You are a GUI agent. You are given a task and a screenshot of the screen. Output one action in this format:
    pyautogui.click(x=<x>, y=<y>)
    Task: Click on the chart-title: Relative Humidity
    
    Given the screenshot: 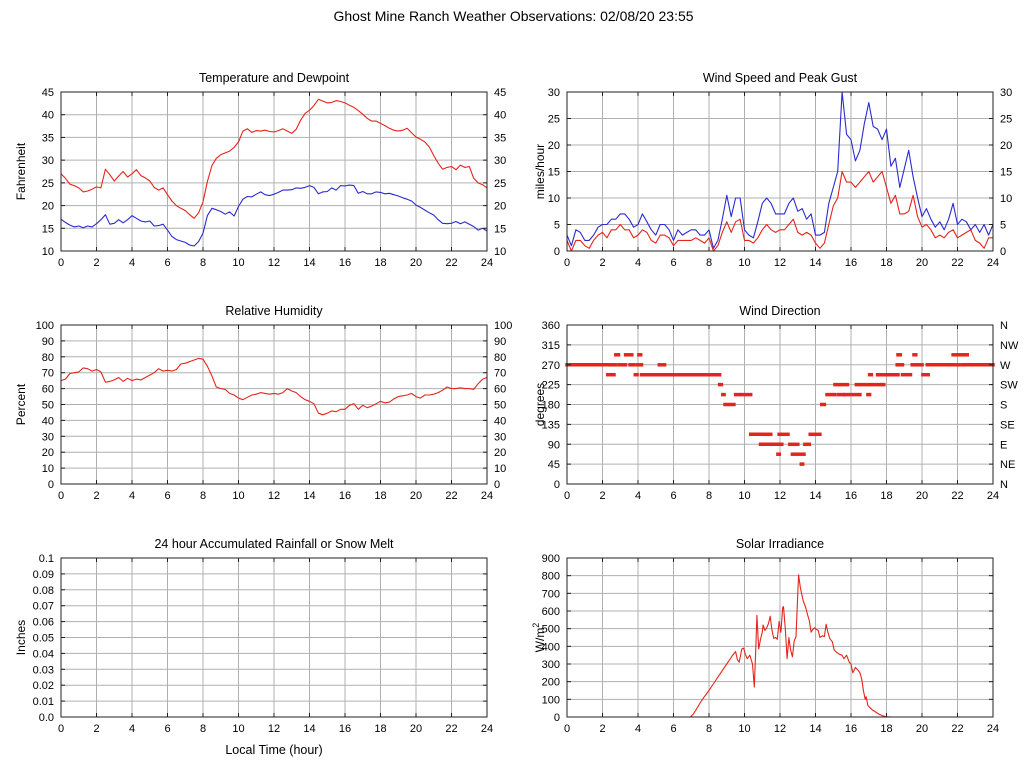 What is the action you would take?
    pyautogui.click(x=274, y=311)
    